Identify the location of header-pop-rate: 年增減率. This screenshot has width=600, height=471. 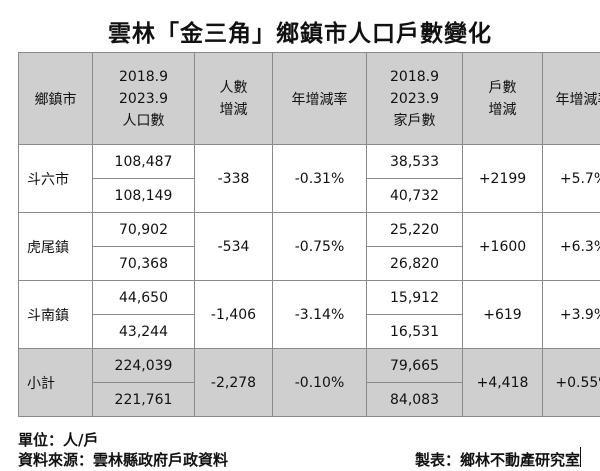
(319, 98).